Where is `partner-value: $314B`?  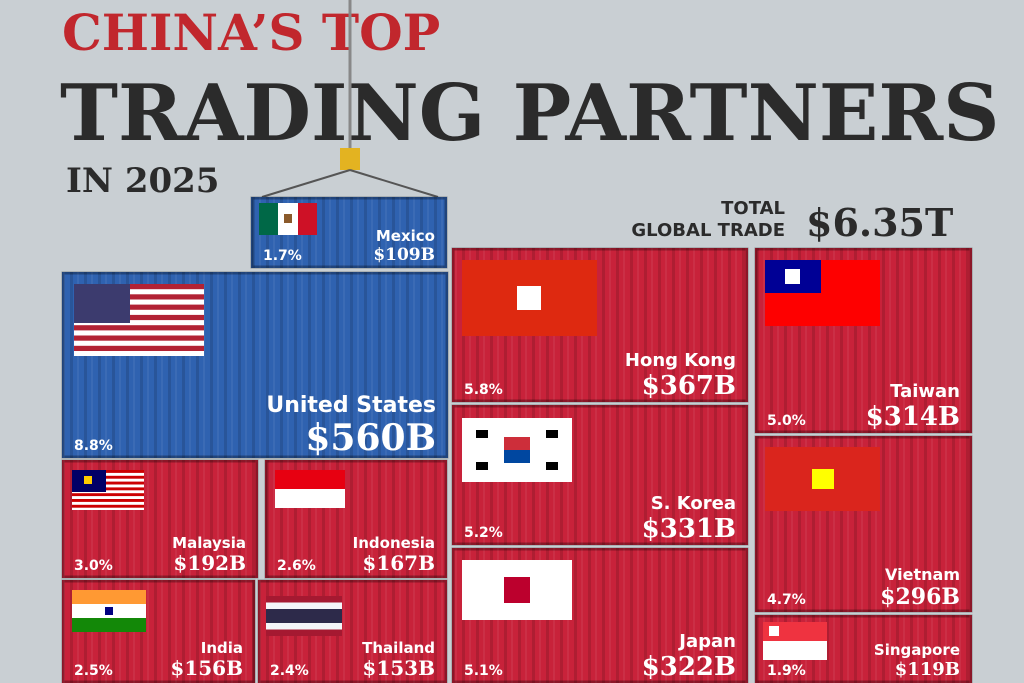 partner-value: $314B is located at coordinates (913, 417).